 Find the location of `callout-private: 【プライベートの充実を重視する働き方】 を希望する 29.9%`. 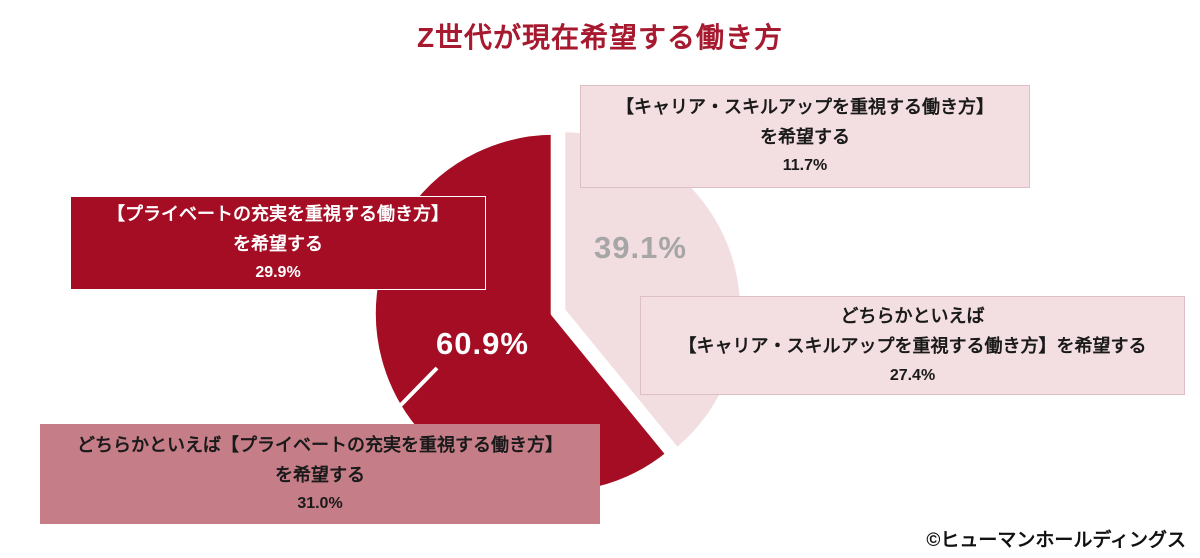

callout-private: 【プライベートの充実を重視する働き方】 を希望する 29.9% is located at coordinates (278, 243).